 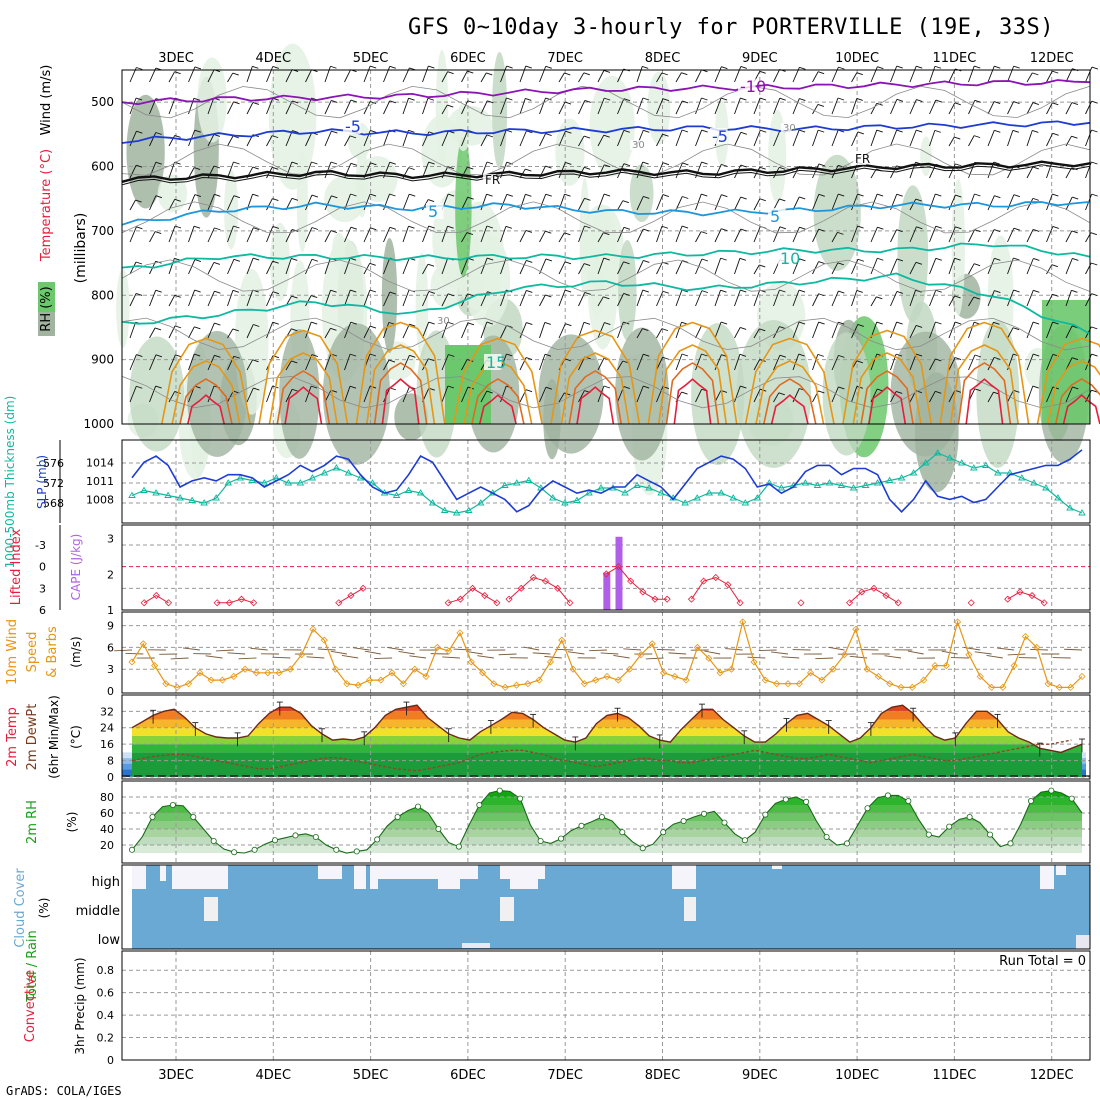 I want to click on tick-label: 40, so click(x=107, y=829).